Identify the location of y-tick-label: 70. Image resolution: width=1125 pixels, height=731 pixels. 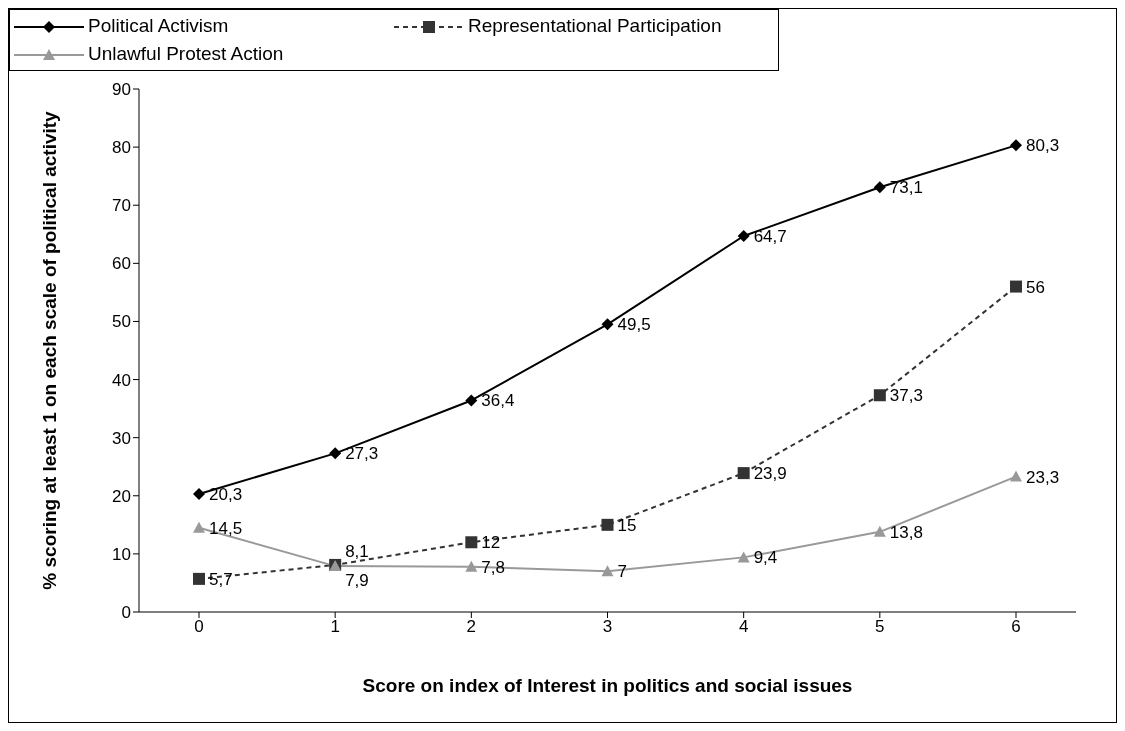
(121, 206).